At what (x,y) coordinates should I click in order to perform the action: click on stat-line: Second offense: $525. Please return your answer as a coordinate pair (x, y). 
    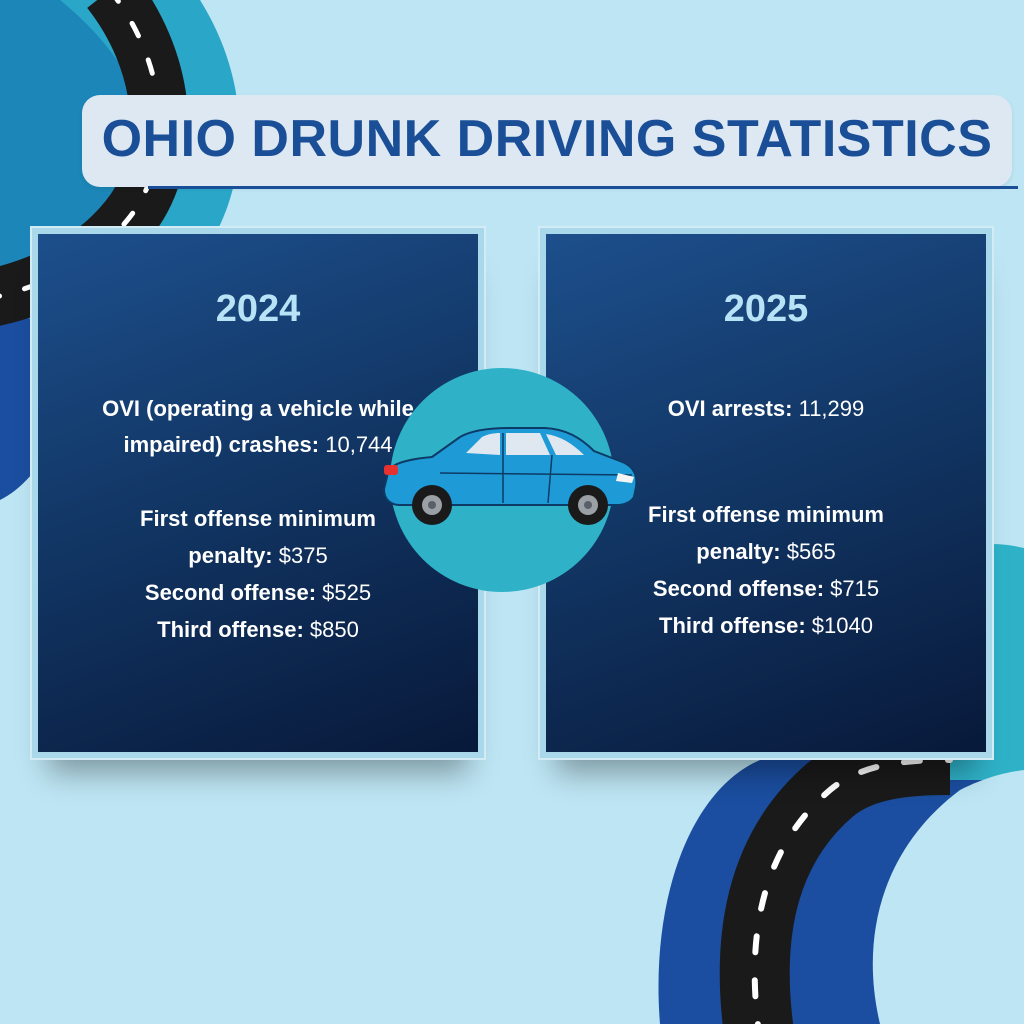
    Looking at the image, I should click on (258, 592).